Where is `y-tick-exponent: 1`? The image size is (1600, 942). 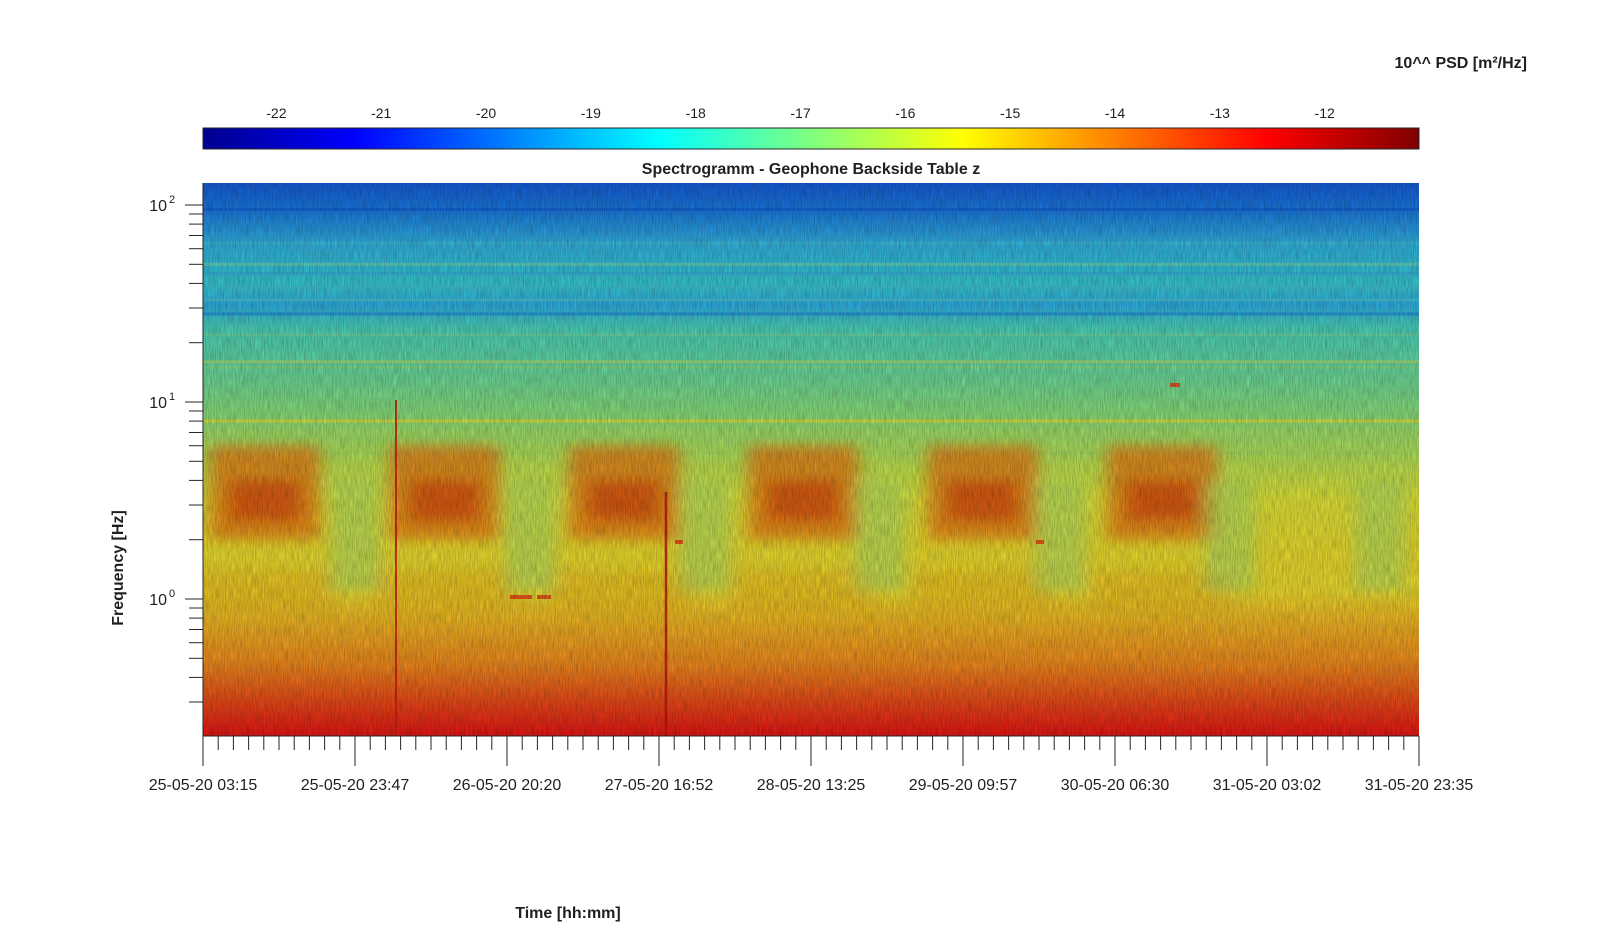 y-tick-exponent: 1 is located at coordinates (172, 397).